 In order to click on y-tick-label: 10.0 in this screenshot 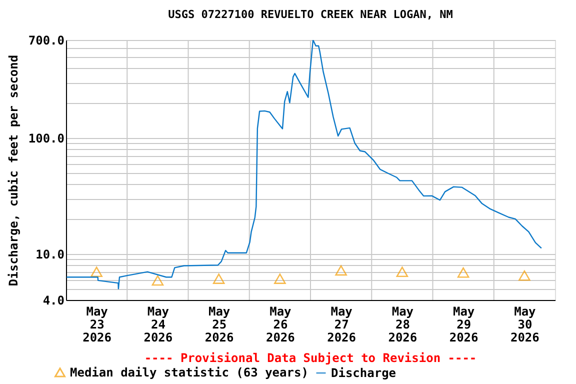, I will do `click(50, 254)`.